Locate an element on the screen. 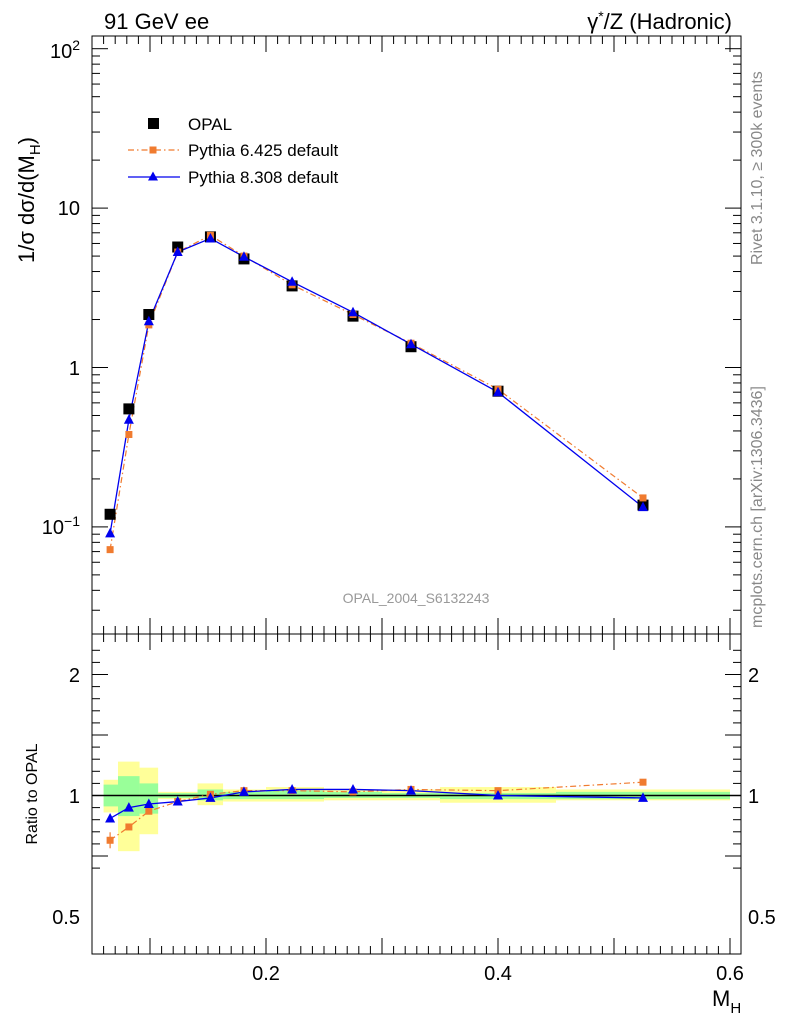  x-tick-labels: 0.2 0.4 0.6 is located at coordinates (498, 974).